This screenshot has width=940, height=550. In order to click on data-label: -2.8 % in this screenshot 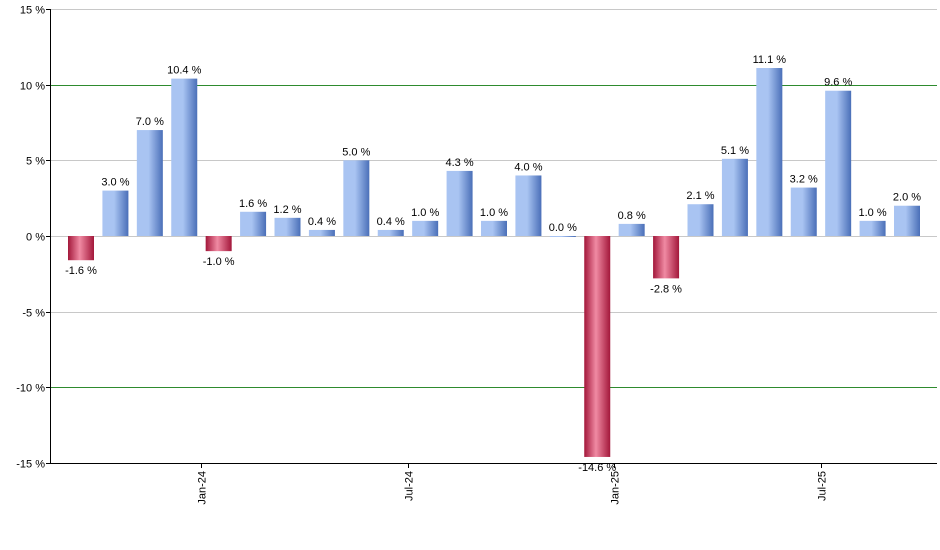, I will do `click(666, 289)`.